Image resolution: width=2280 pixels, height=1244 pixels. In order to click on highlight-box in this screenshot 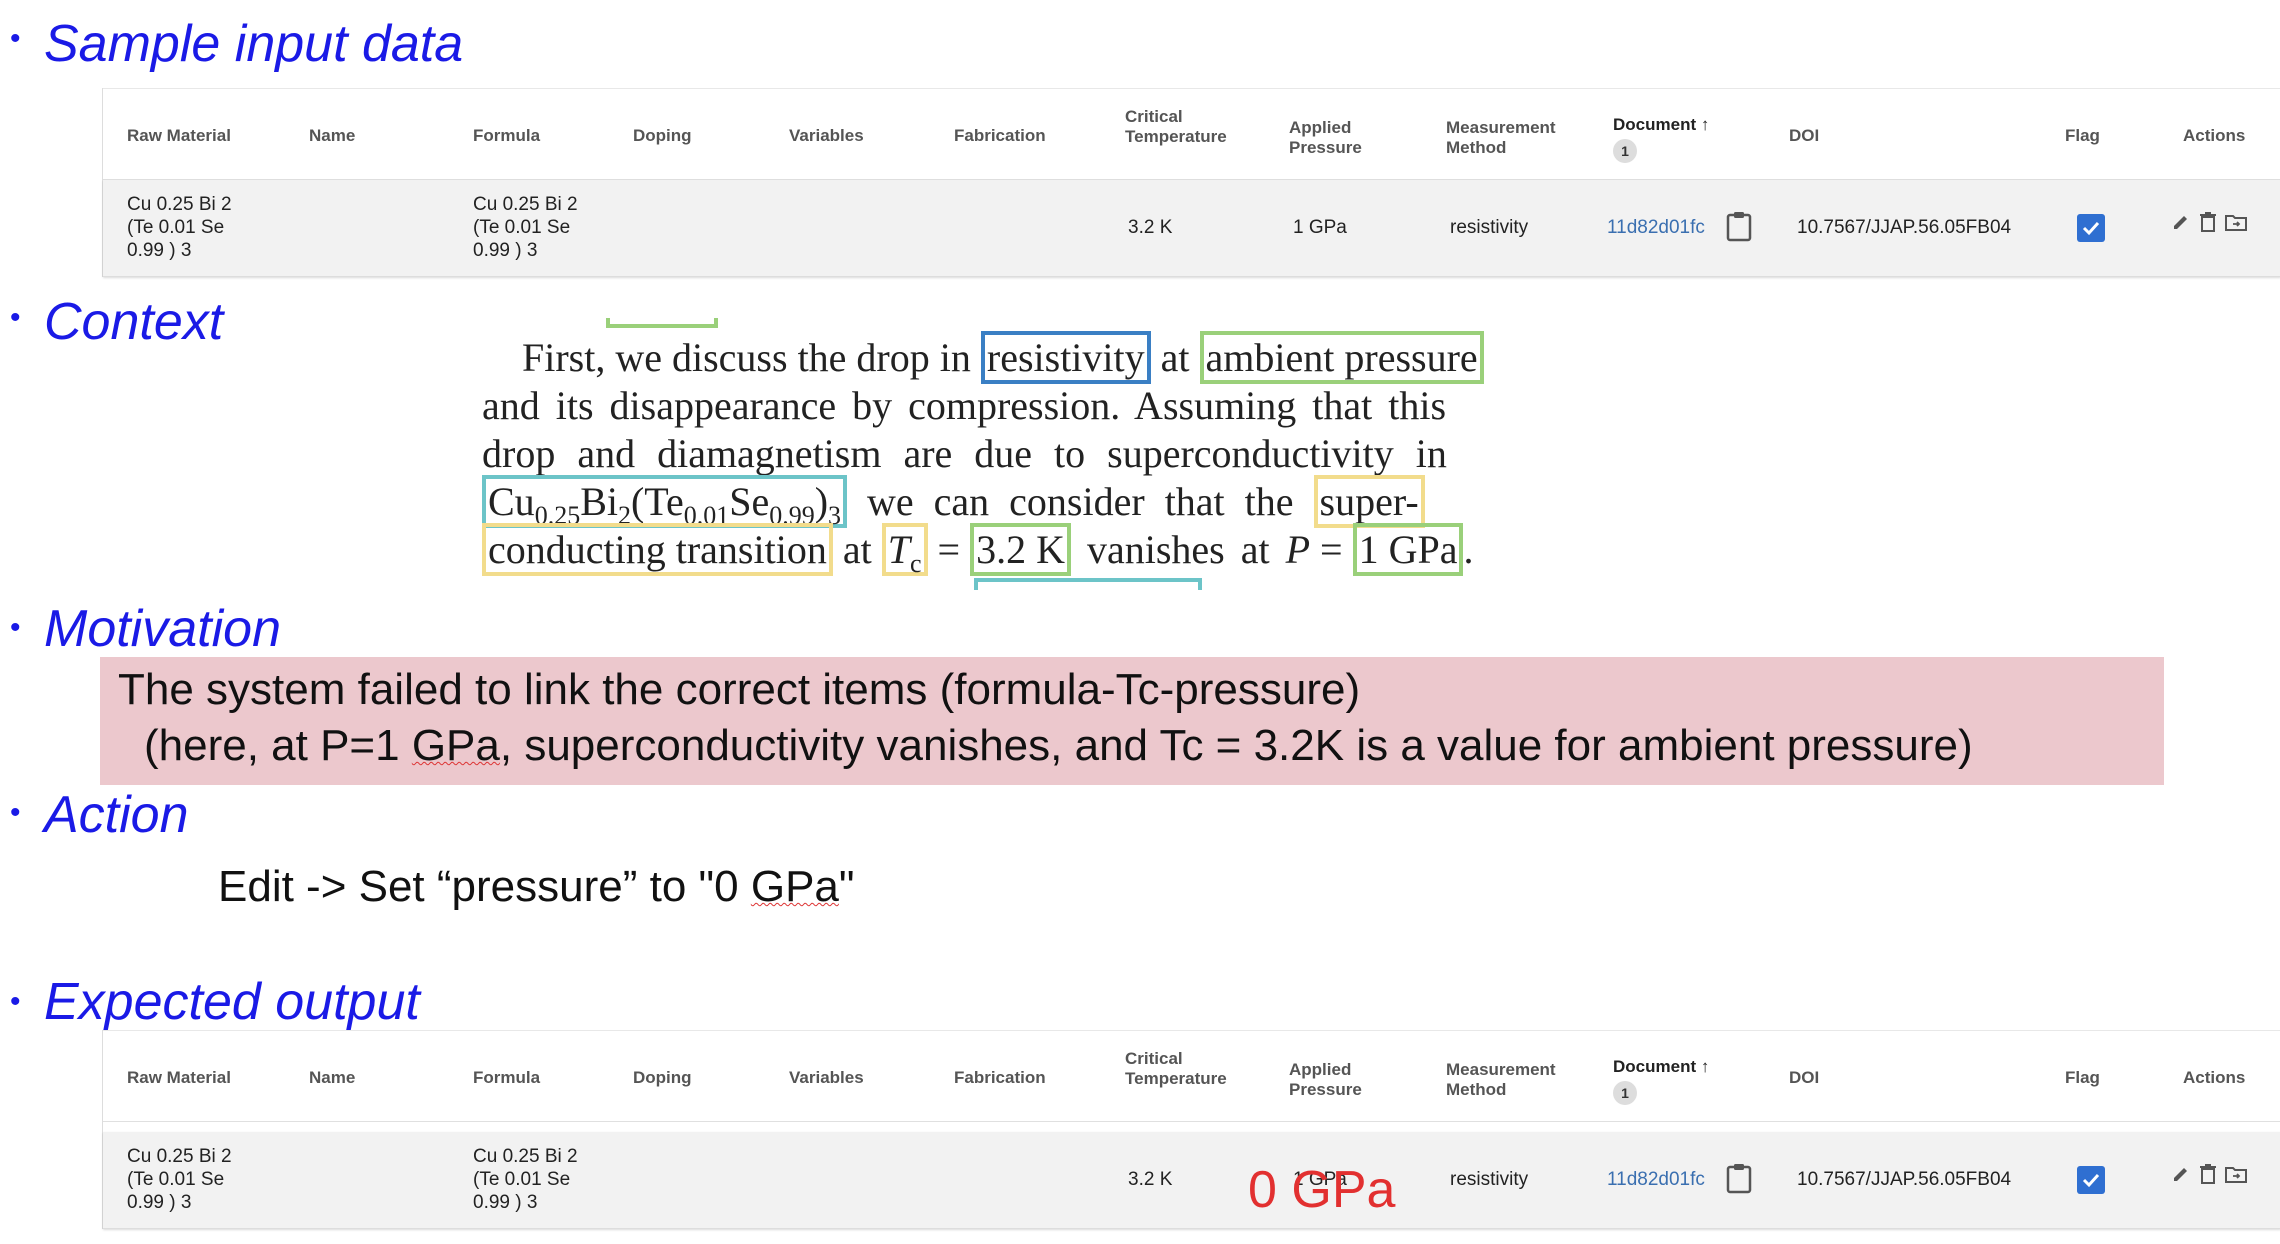, I will do `click(662, 323)`.